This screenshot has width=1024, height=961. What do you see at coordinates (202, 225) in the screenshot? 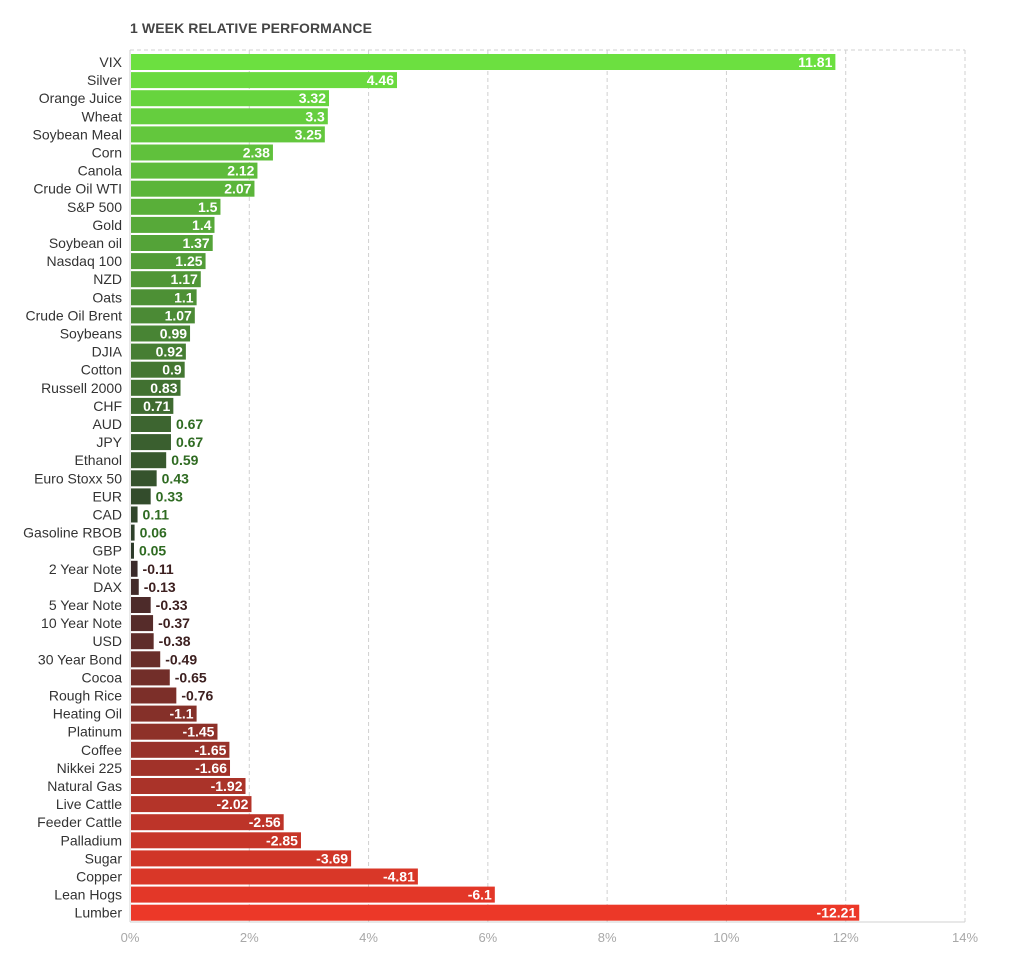
I see `value-label: 1.4` at bounding box center [202, 225].